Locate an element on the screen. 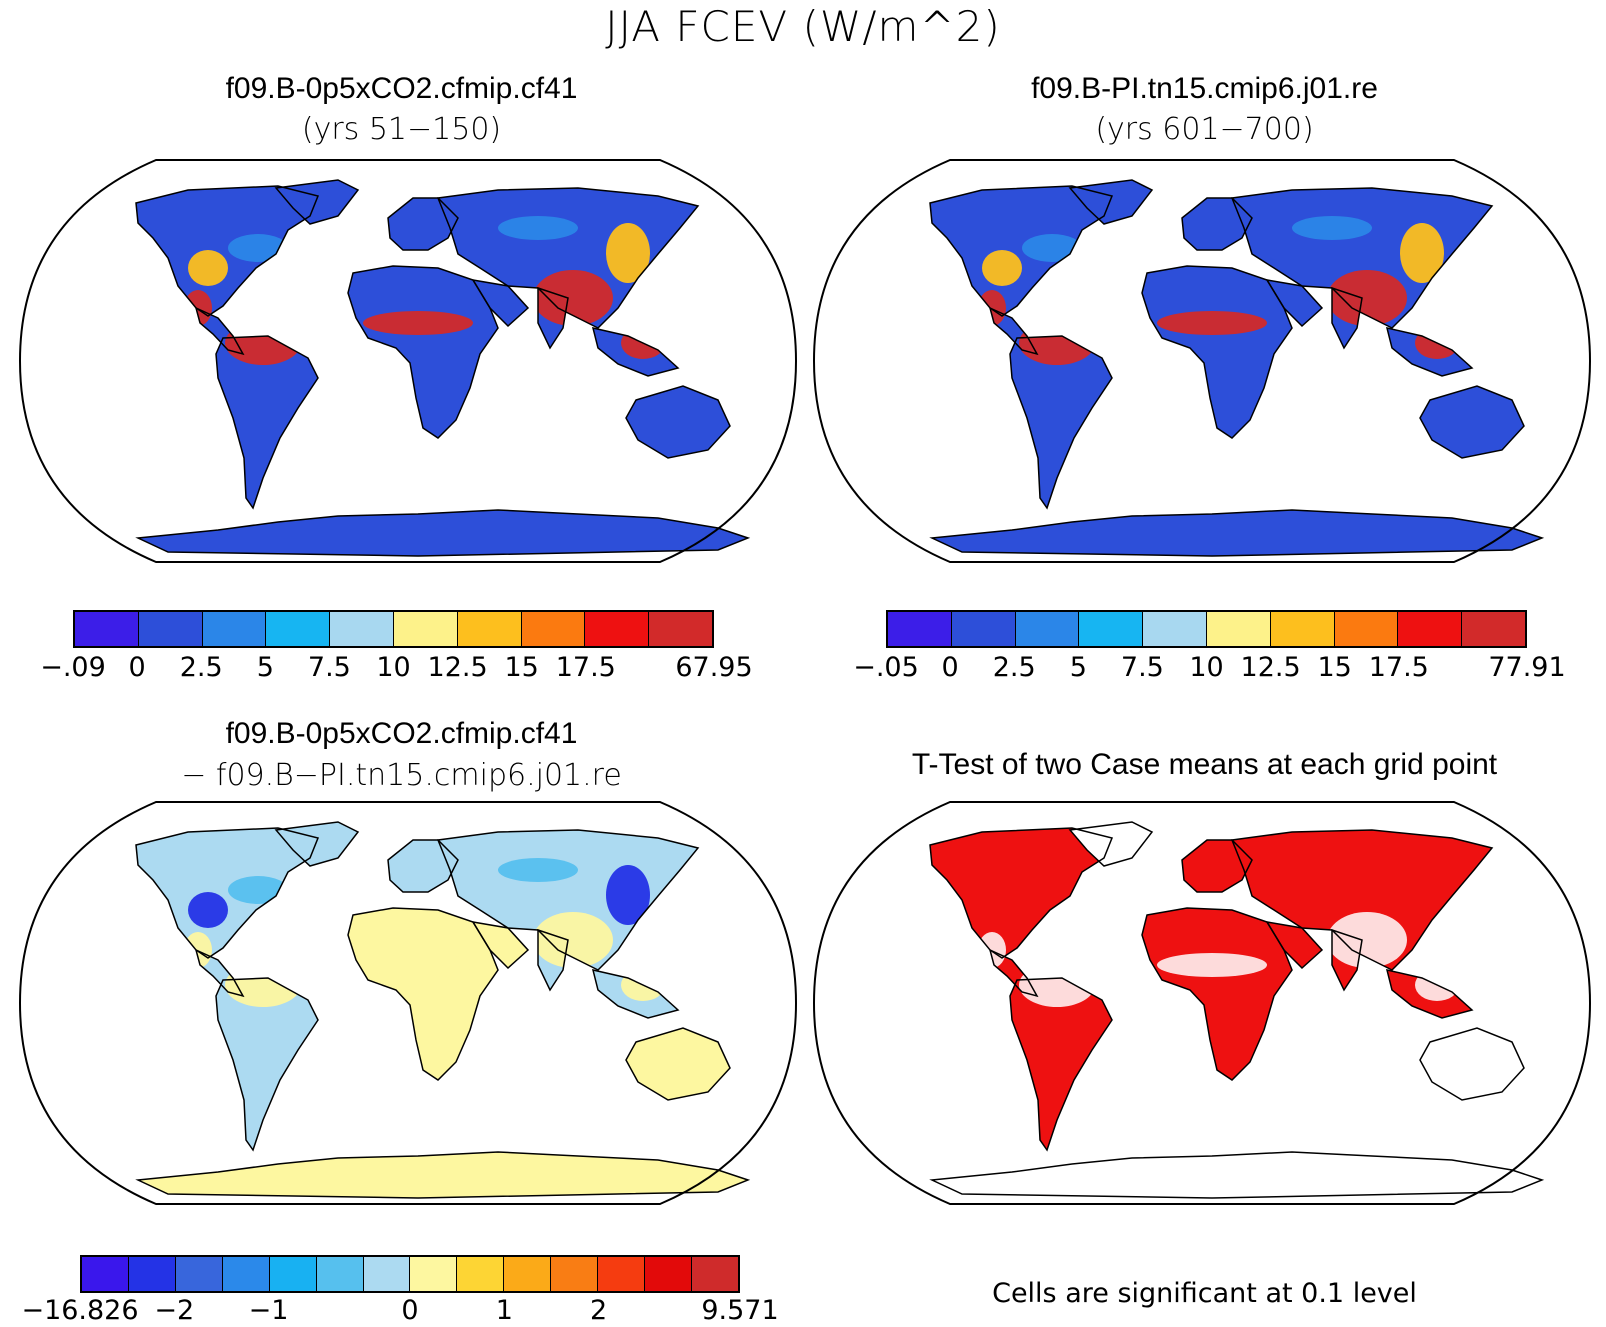 The image size is (1606, 1327). world-map is located at coordinates (408, 1003).